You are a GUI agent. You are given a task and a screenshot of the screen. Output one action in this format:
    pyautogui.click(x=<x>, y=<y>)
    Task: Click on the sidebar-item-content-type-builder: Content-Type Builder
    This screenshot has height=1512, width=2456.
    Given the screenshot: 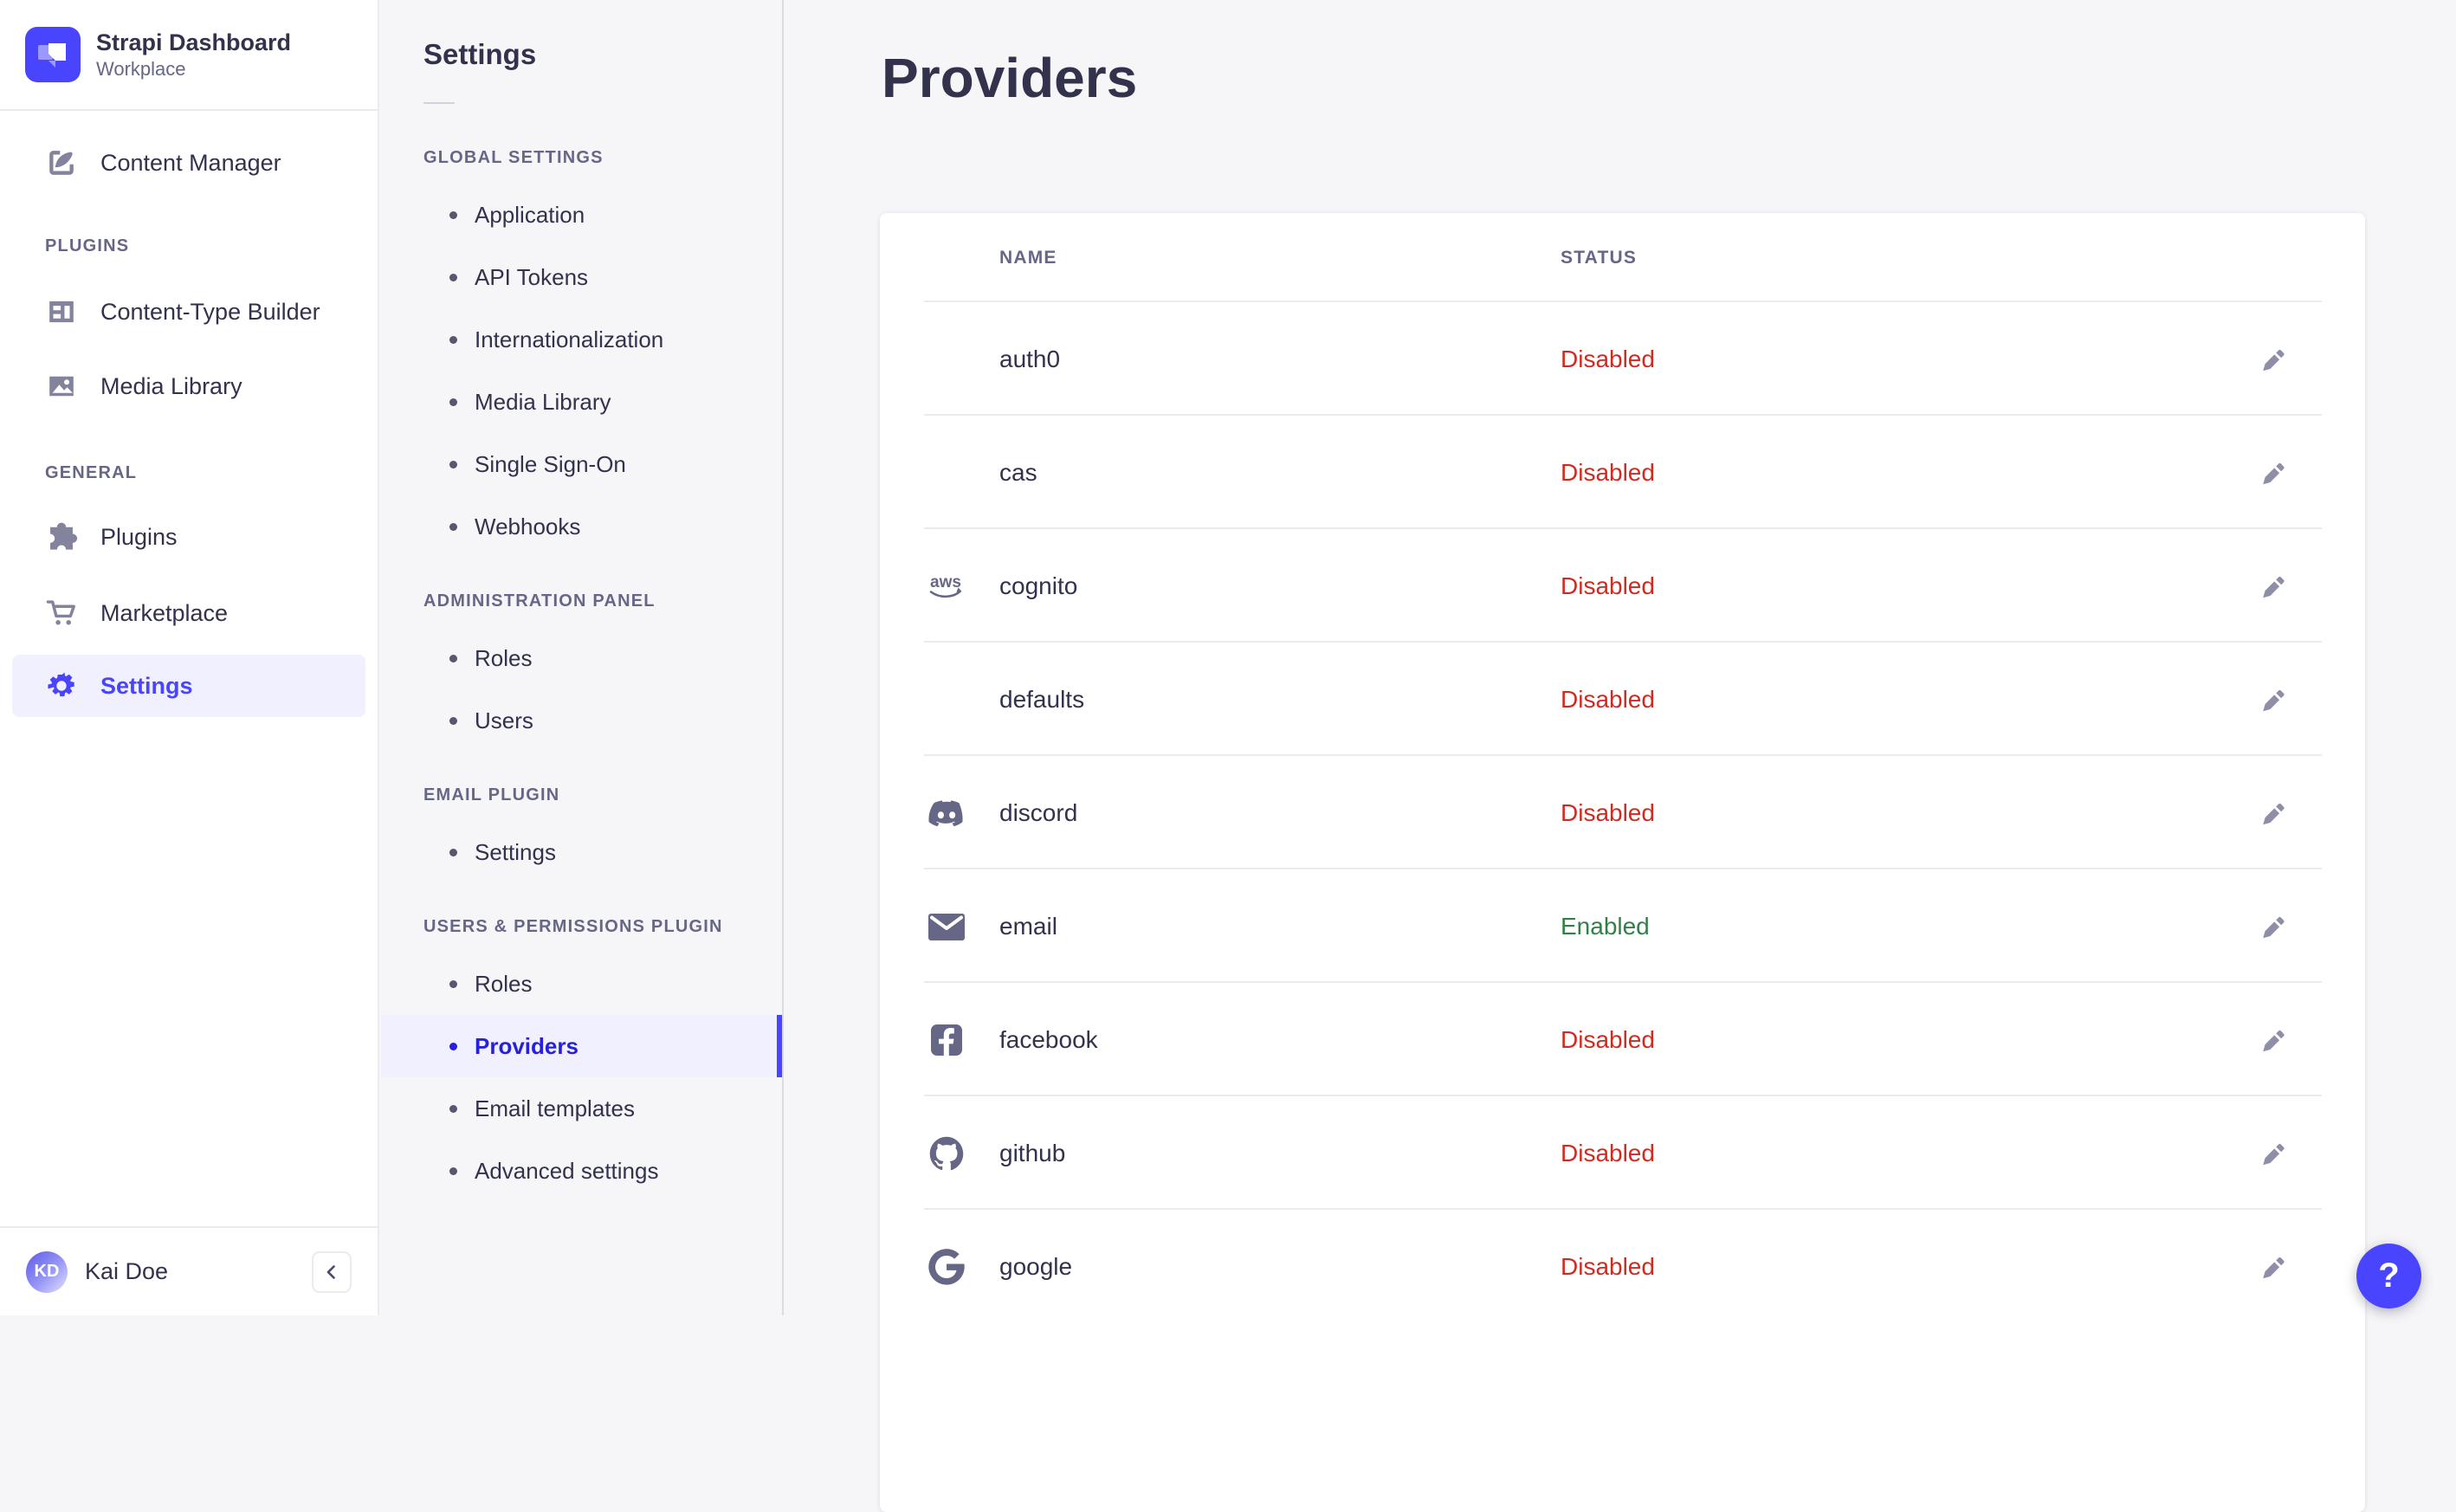 What is the action you would take?
    pyautogui.click(x=188, y=312)
    